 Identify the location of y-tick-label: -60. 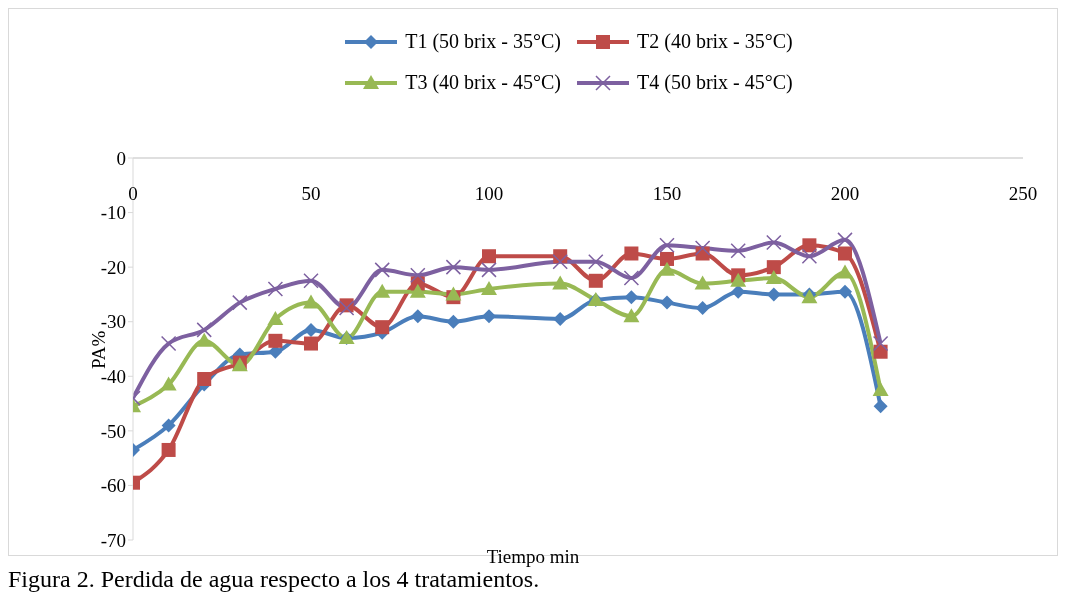
(113, 486).